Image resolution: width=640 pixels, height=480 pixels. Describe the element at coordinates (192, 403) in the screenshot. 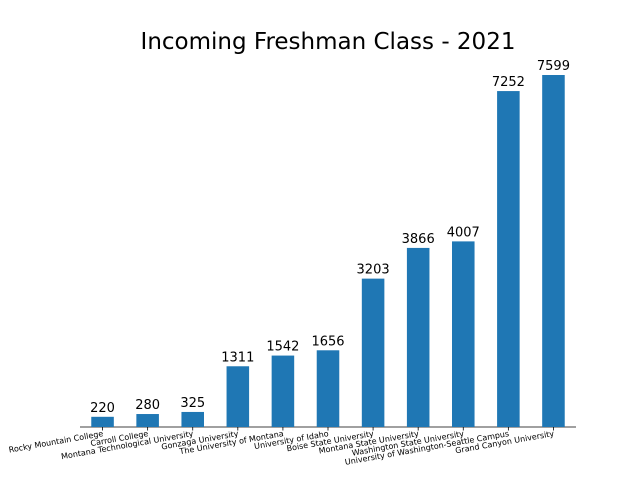

I see `value-label-2: 325` at that location.